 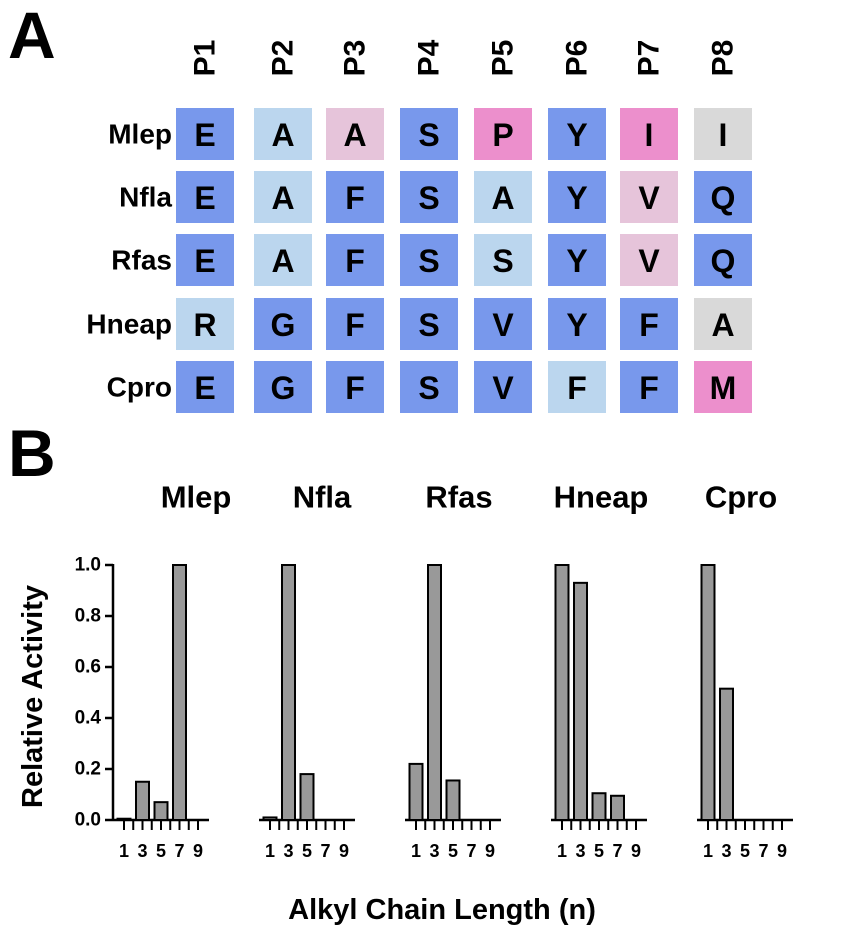 I want to click on residue-letter: G, so click(x=283, y=325).